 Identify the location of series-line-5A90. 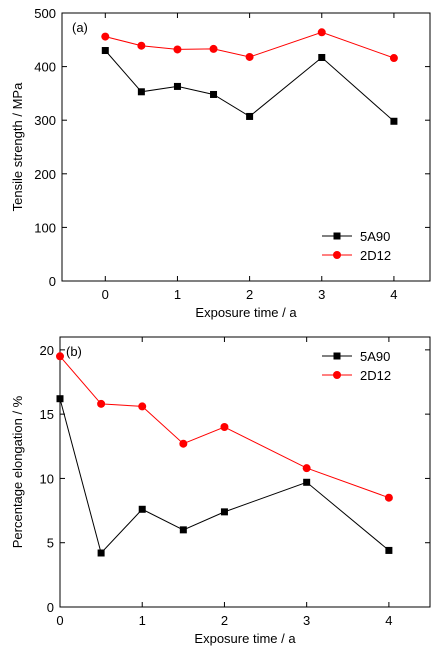
(249, 86).